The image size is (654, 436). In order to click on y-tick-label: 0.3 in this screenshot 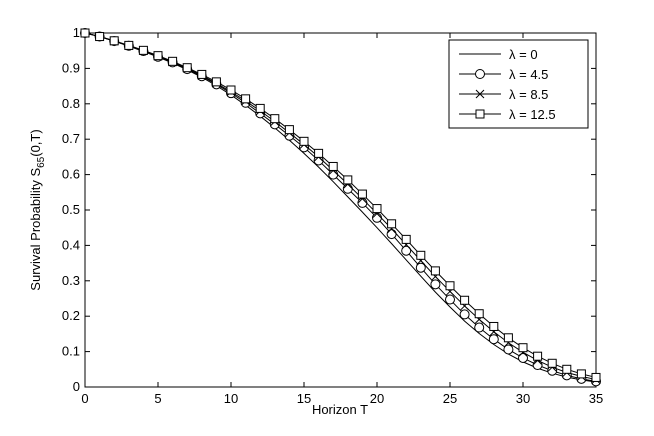, I will do `click(71, 280)`.